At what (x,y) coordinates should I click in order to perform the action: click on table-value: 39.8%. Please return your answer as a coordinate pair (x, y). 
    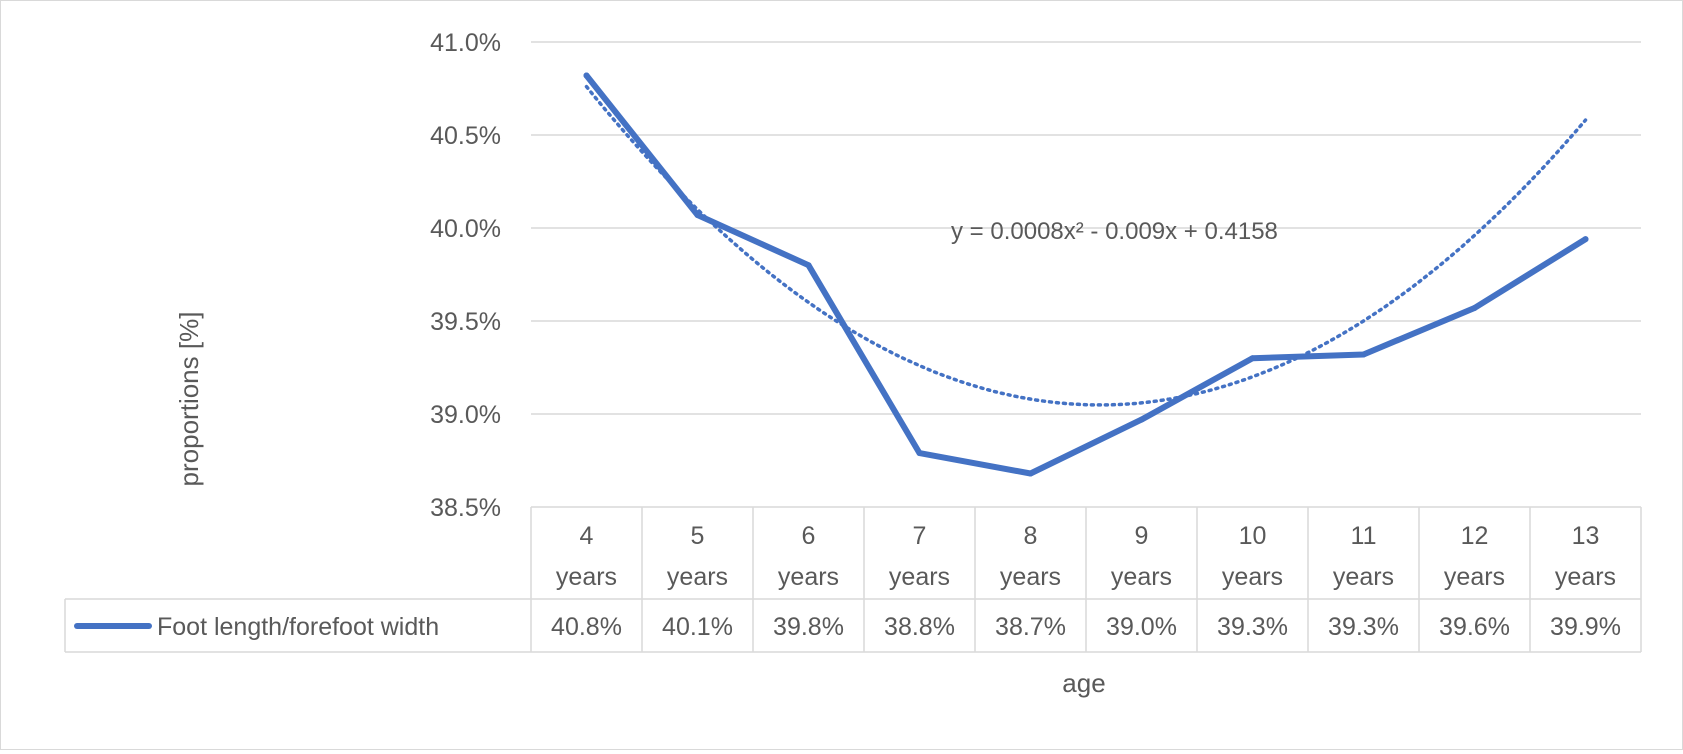
    Looking at the image, I should click on (808, 627).